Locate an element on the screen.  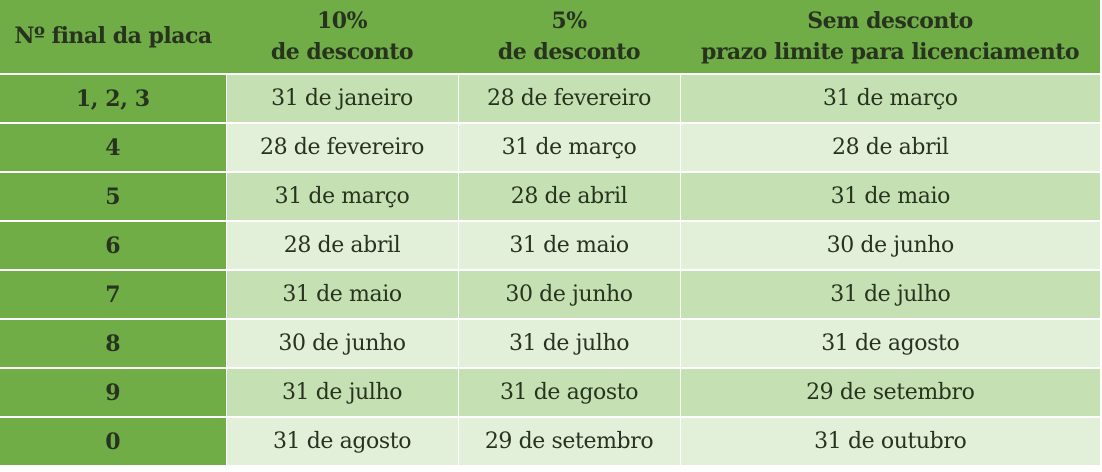
no-discount-date-cell: 31 de outubro is located at coordinates (889, 442).